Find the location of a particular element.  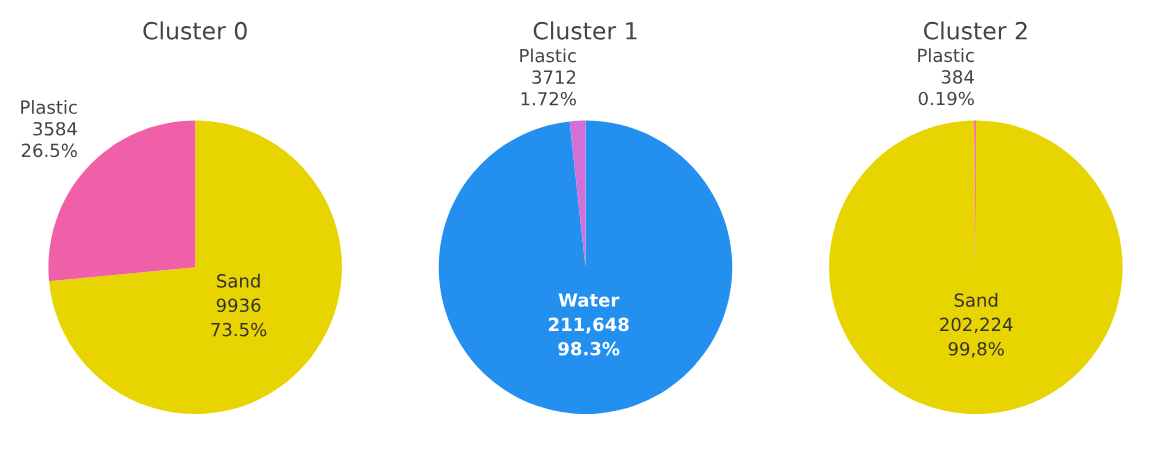

data-label: 202,224 99,8% is located at coordinates (976, 337).